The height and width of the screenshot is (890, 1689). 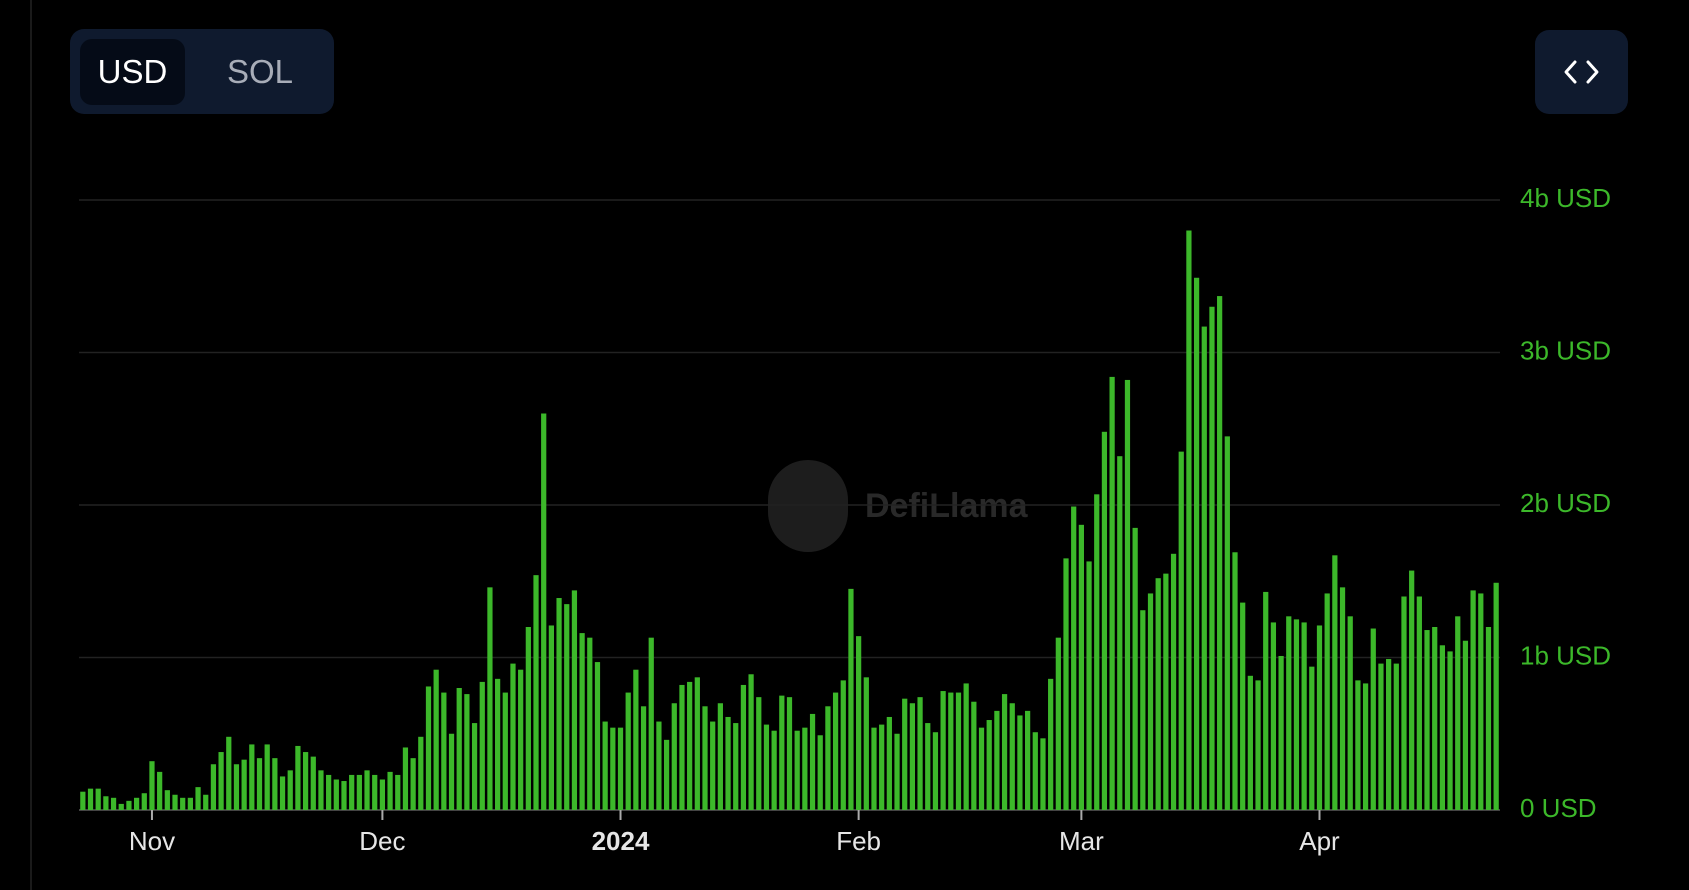 I want to click on x-tick-label: Nov, so click(x=152, y=841).